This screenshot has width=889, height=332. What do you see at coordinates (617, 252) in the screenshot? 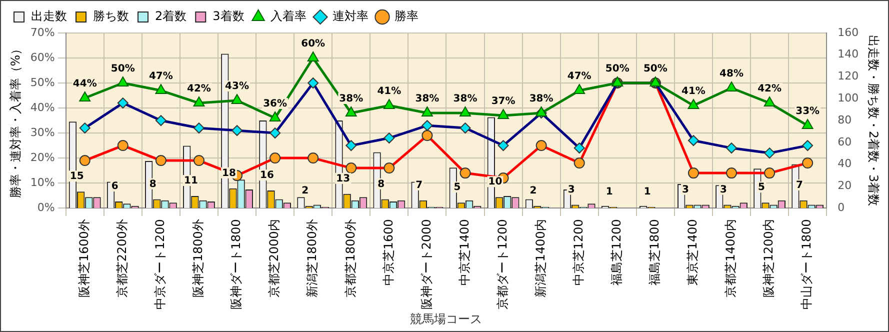
I see `x-tick-label: 福島芝1200` at bounding box center [617, 252].